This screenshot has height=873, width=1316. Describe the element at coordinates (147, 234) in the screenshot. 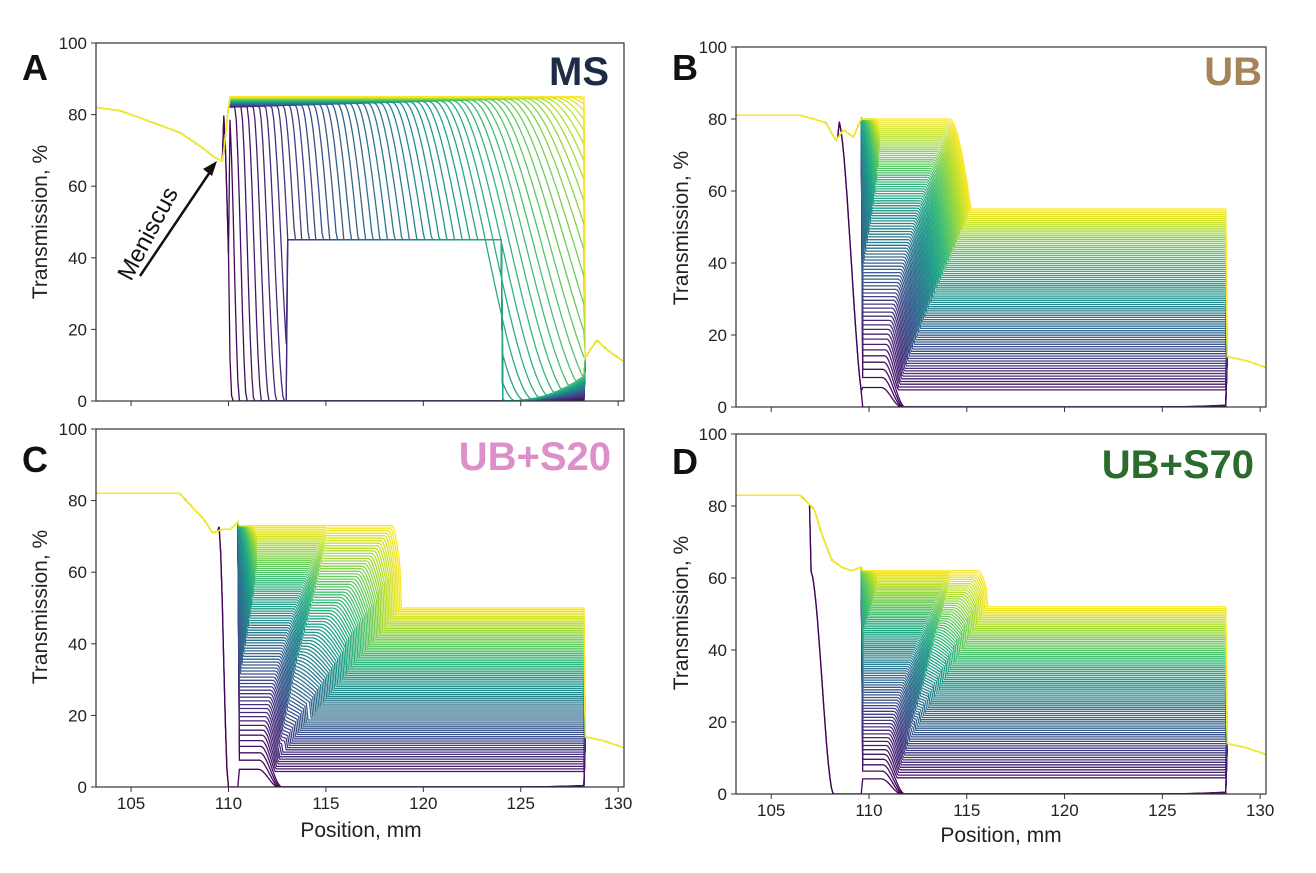

I see `meniscus-annotation: Meniscus` at that location.